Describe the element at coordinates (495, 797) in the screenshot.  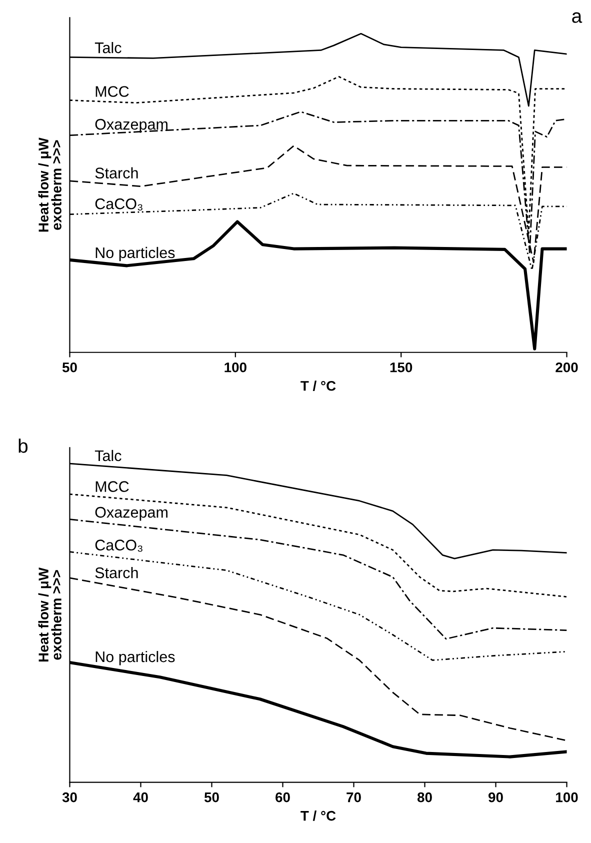
I see `x-tick-label: 90` at that location.